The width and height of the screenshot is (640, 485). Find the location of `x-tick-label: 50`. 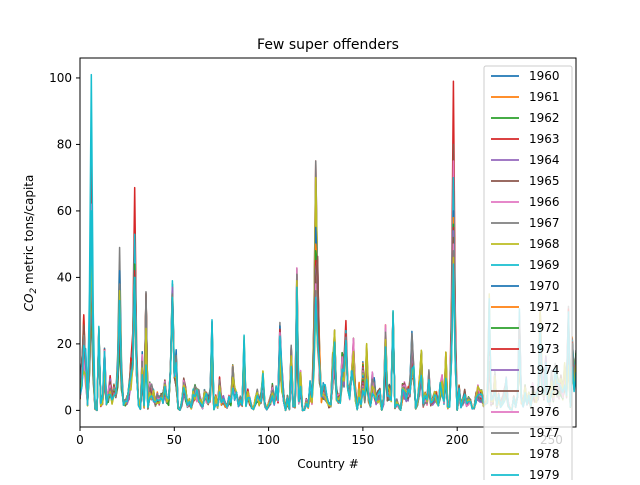

x-tick-label: 50 is located at coordinates (174, 440).